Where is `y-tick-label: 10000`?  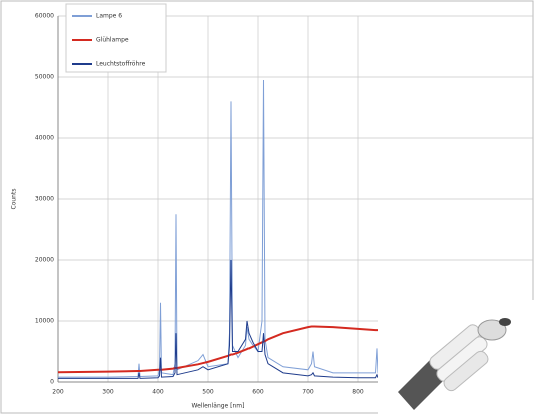
y-tick-label: 10000 is located at coordinates (44, 321).